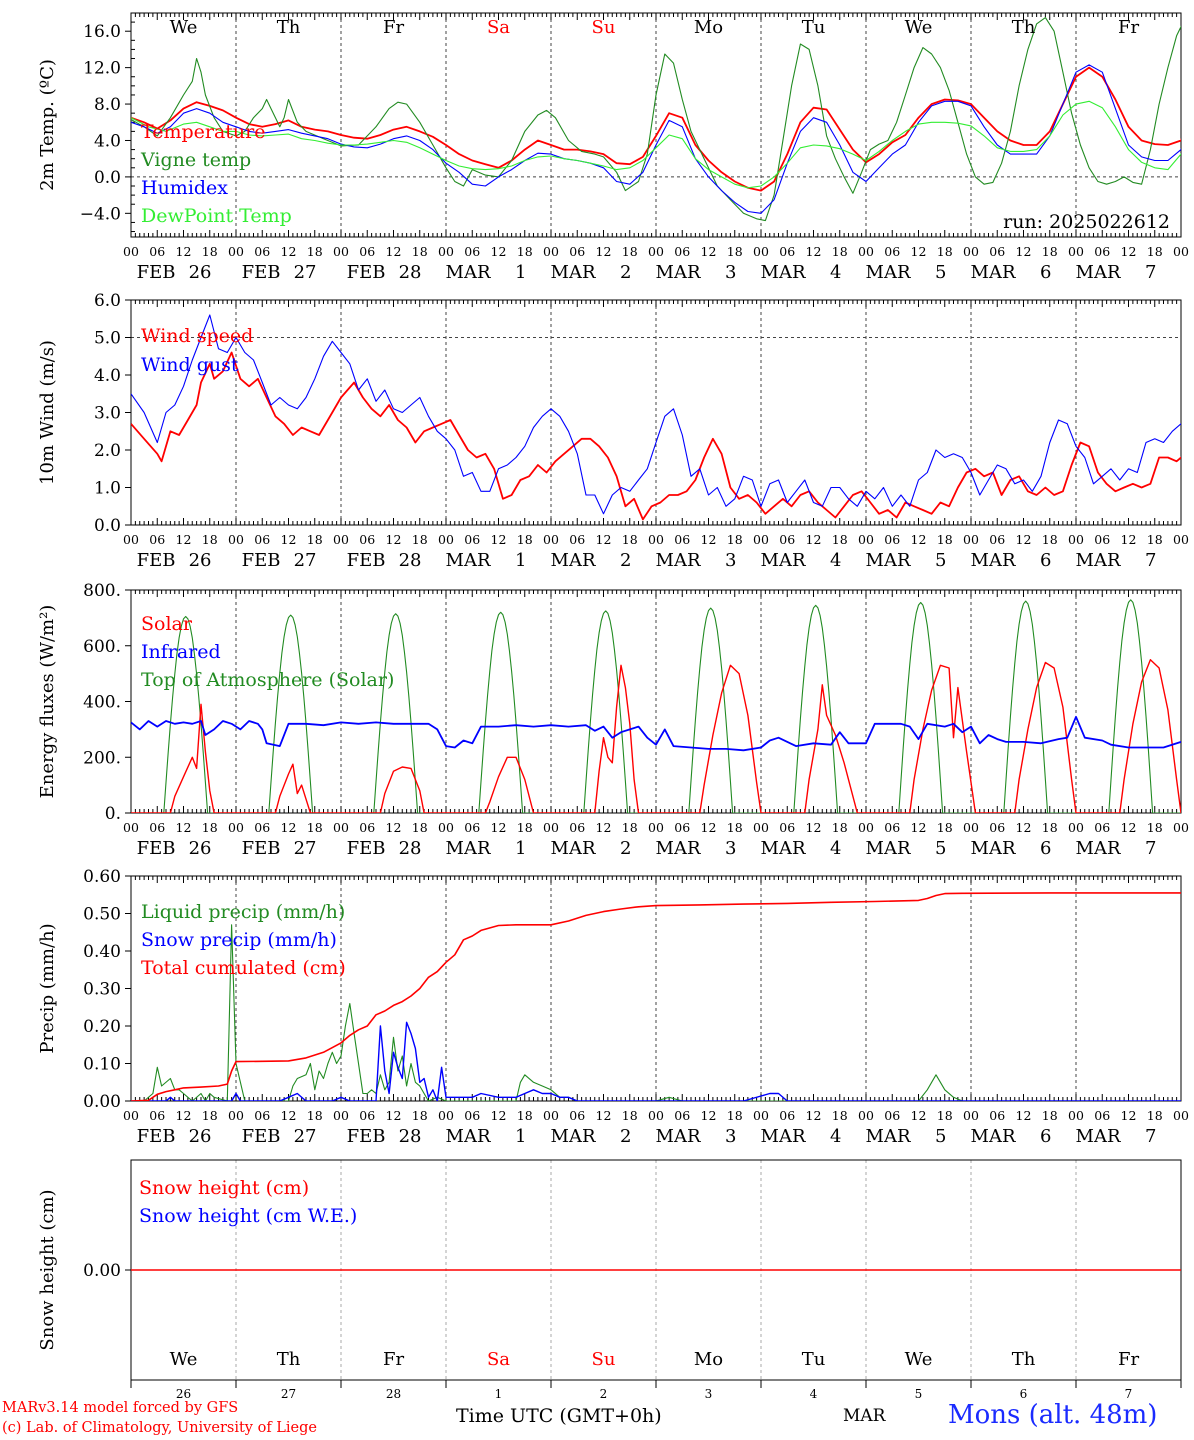 The width and height of the screenshot is (1194, 1440). I want to click on series-line-snow-precip-mm-h-, so click(656, 1061).